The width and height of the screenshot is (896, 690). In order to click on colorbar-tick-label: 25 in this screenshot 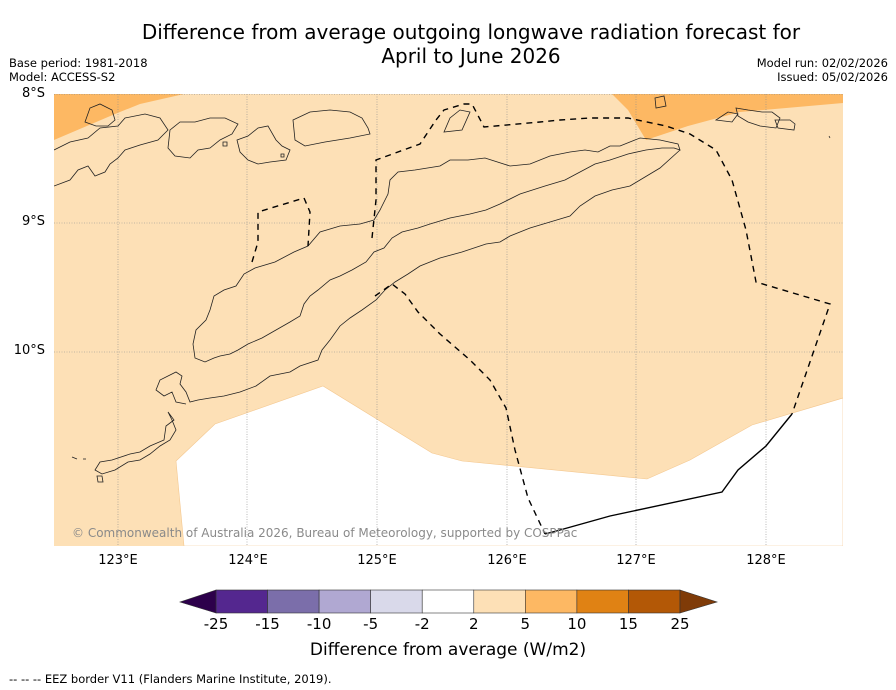, I will do `click(680, 624)`.